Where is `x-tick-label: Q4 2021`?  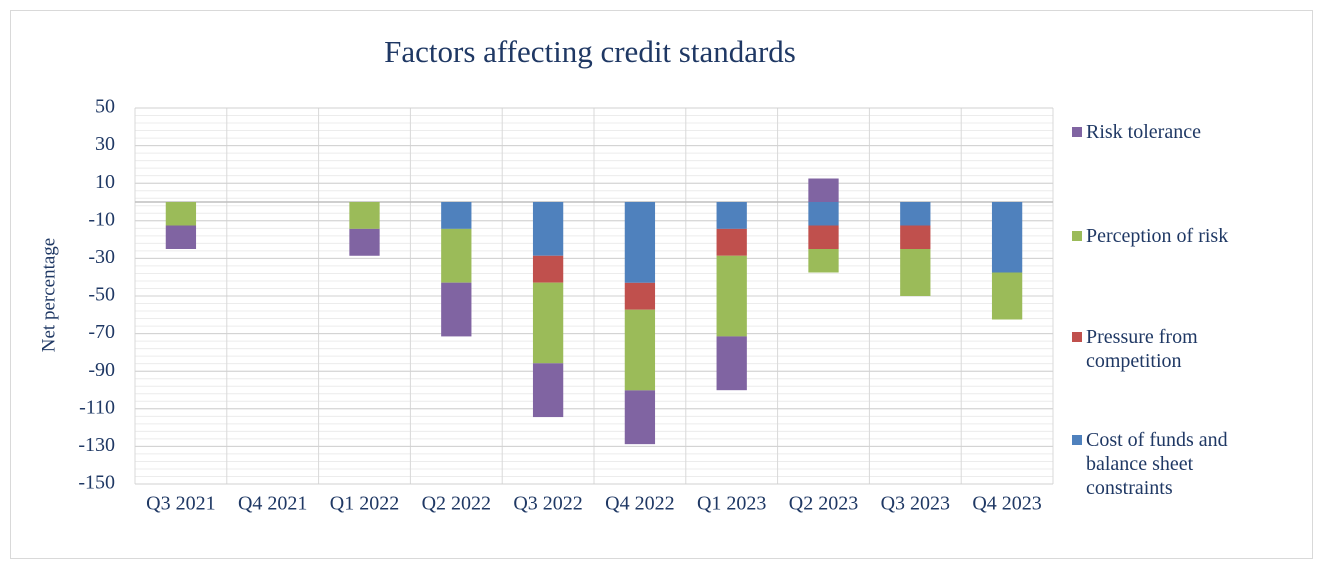
x-tick-label: Q4 2021 is located at coordinates (272, 504).